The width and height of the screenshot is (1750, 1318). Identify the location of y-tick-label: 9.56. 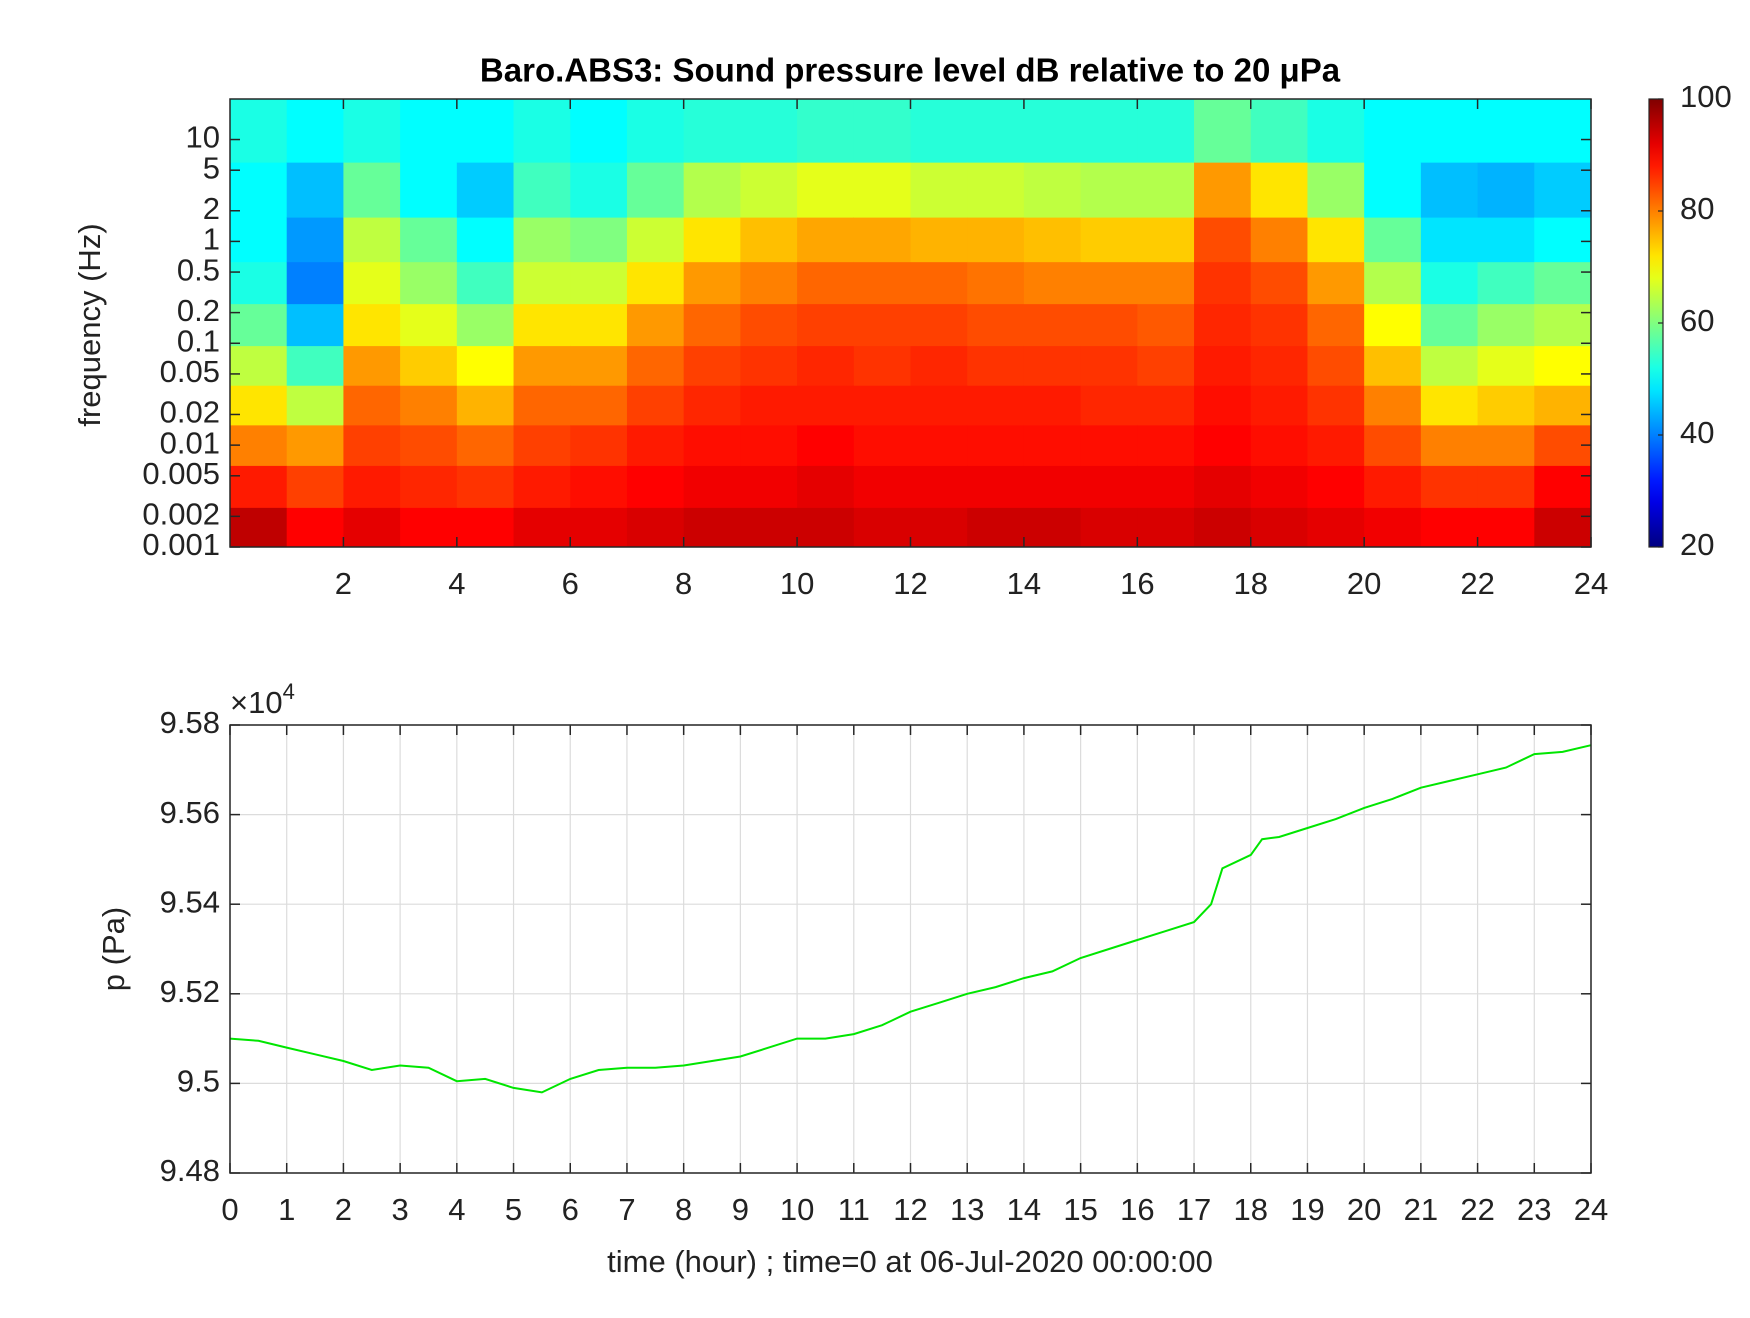
(190, 812).